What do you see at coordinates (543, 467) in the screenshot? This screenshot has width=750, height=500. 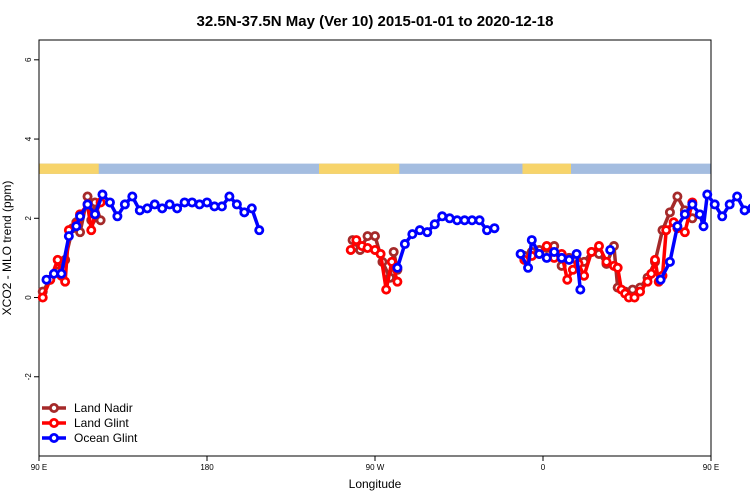 I see `x-tick-label: 0` at bounding box center [543, 467].